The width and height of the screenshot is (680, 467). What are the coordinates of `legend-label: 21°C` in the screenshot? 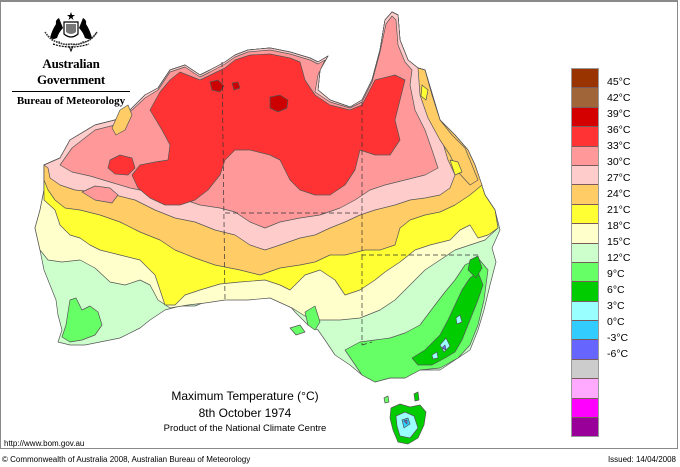 It's located at (619, 210).